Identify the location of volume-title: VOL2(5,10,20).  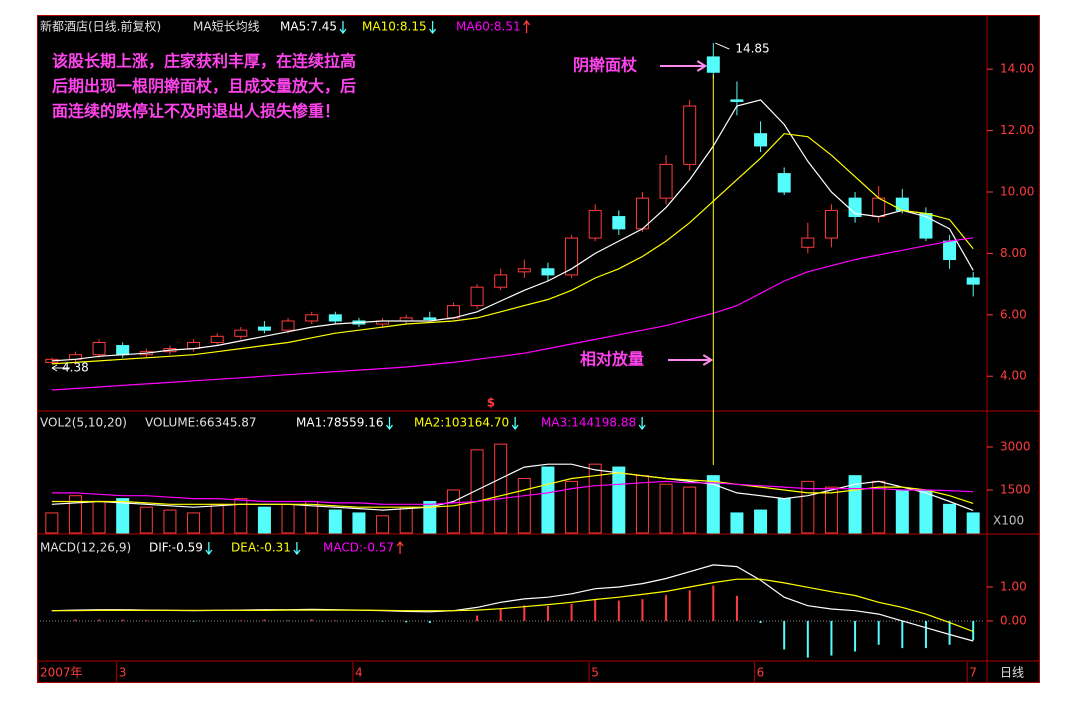
(83, 423).